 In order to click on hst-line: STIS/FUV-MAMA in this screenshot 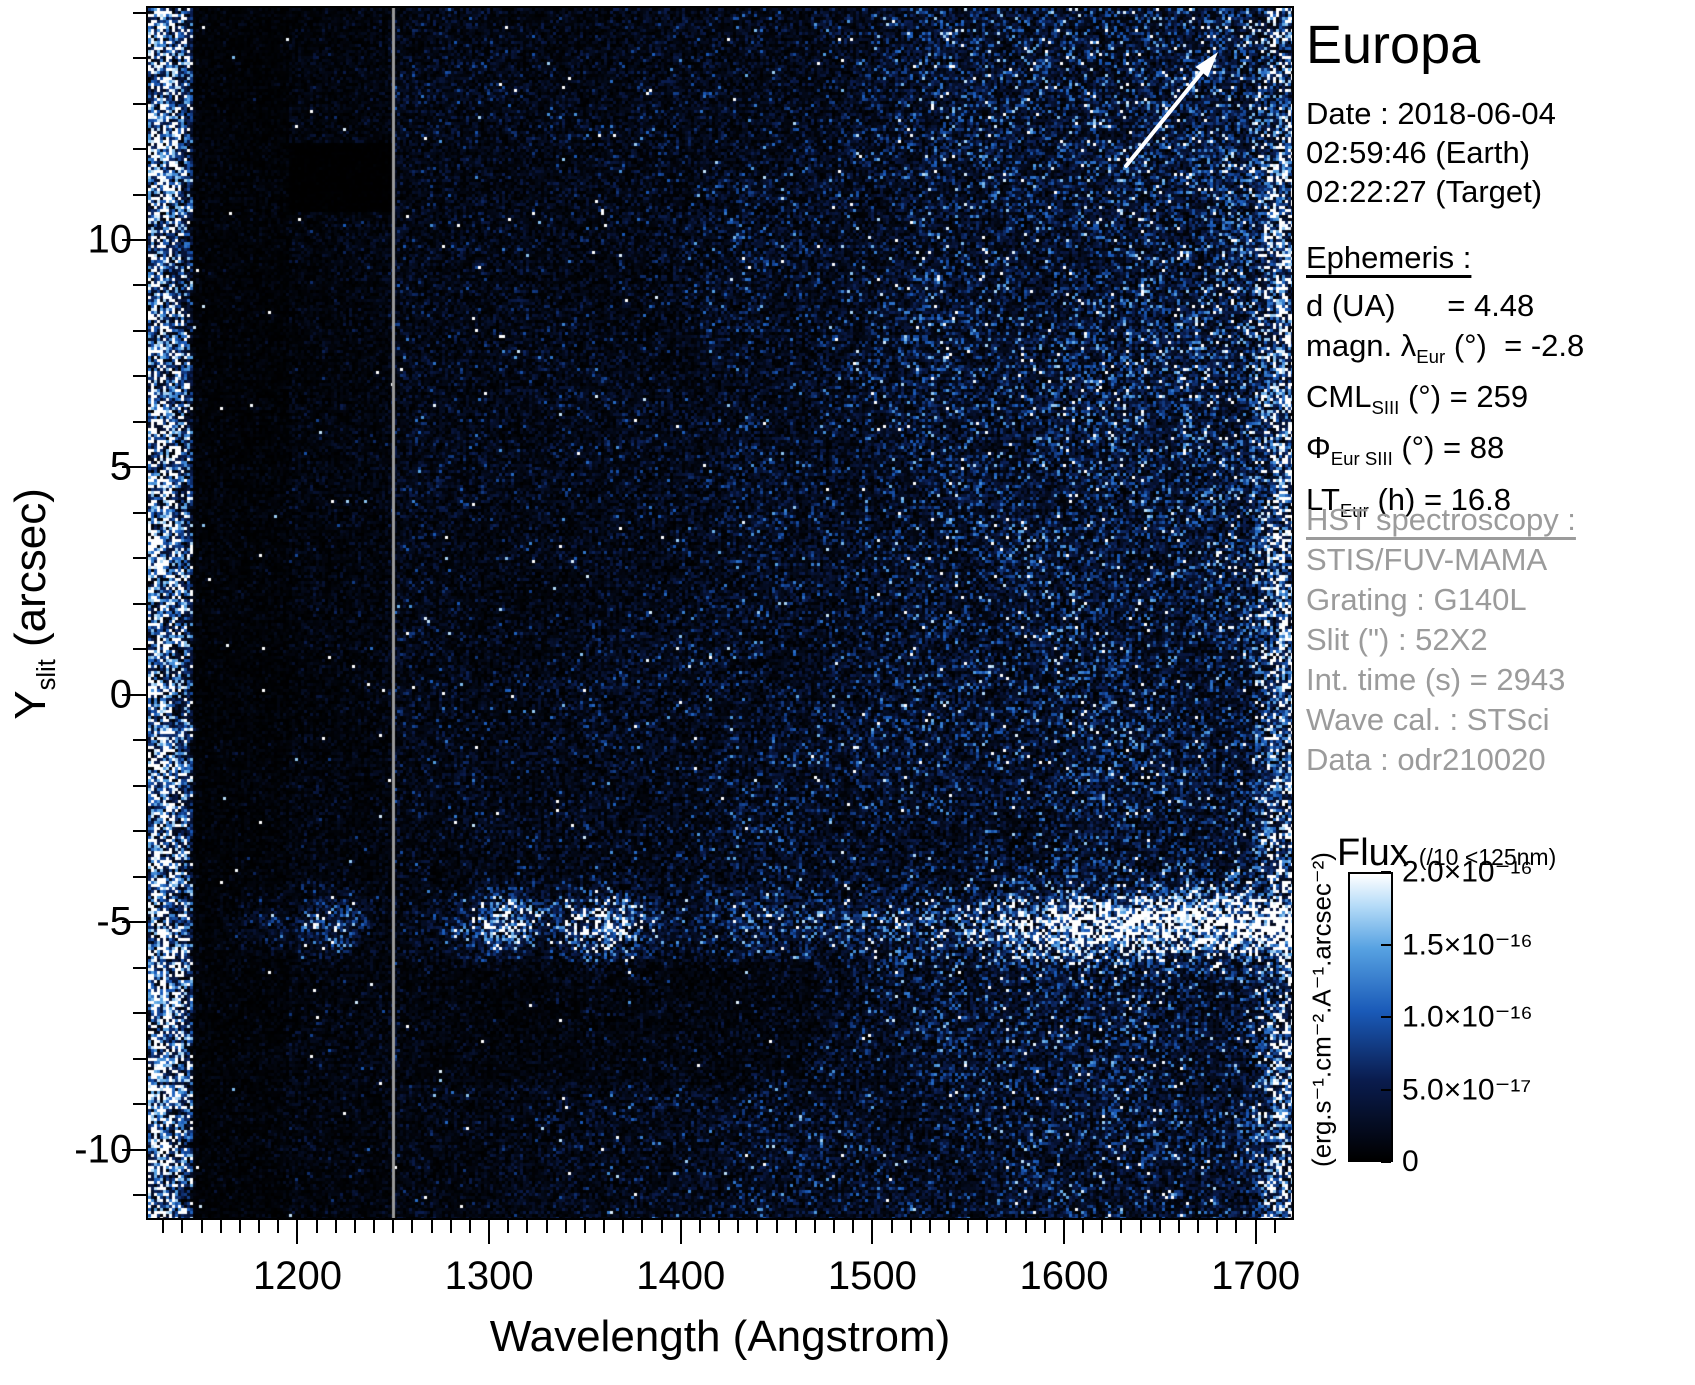, I will do `click(1427, 559)`.